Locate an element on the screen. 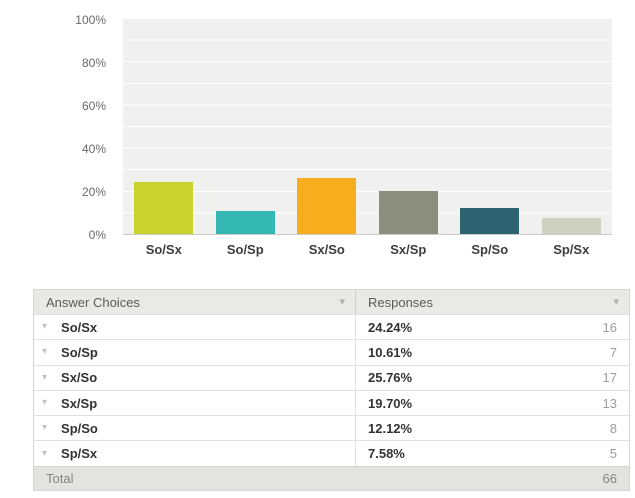 The height and width of the screenshot is (498, 635). x-axis-label: So/Sx is located at coordinates (163, 249).